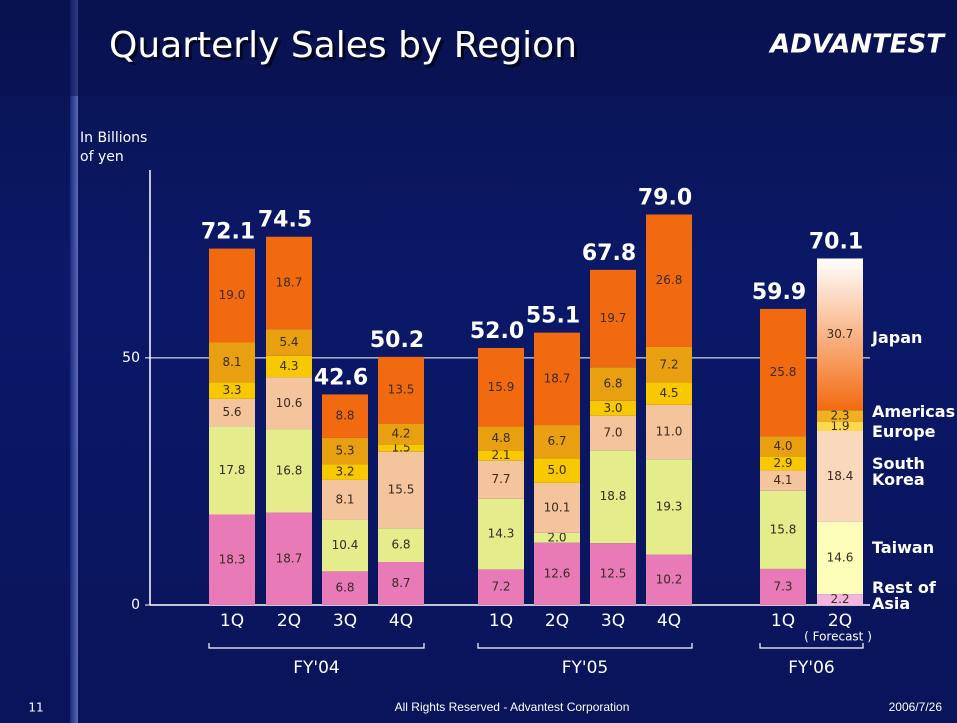 The image size is (957, 723). Describe the element at coordinates (897, 337) in the screenshot. I see `legend-label: Japan` at that location.